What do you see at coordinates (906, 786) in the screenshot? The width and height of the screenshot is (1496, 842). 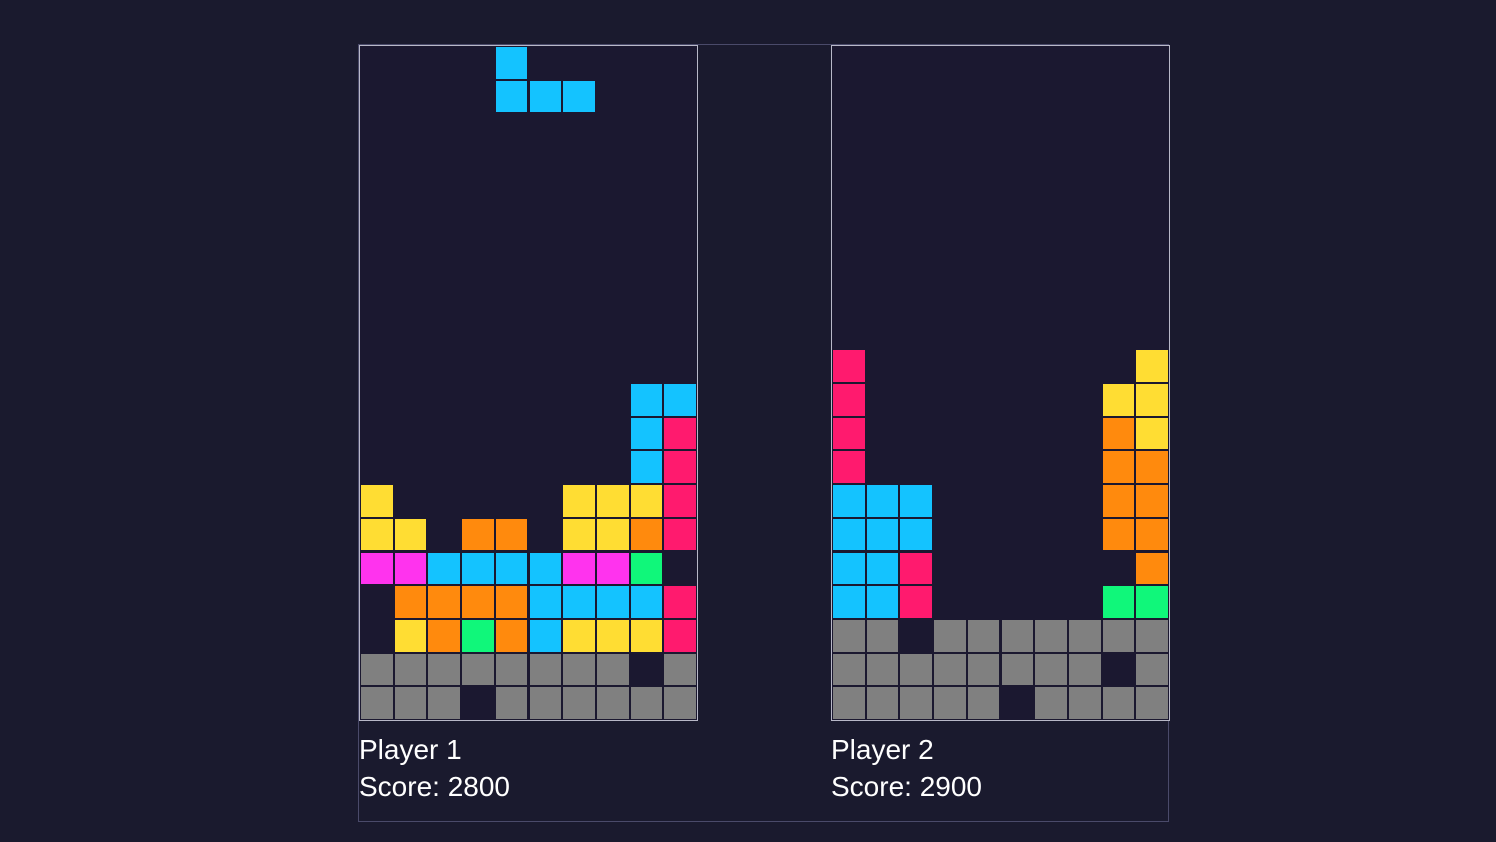 I see `player-2-score: Score: 2900` at bounding box center [906, 786].